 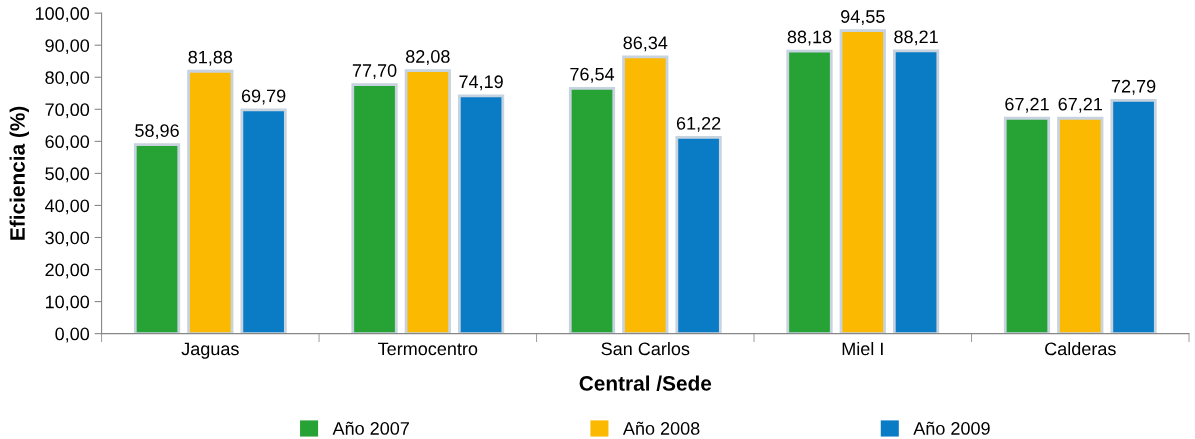 What do you see at coordinates (645, 383) in the screenshot?
I see `x-axis-title: Central /Sede` at bounding box center [645, 383].